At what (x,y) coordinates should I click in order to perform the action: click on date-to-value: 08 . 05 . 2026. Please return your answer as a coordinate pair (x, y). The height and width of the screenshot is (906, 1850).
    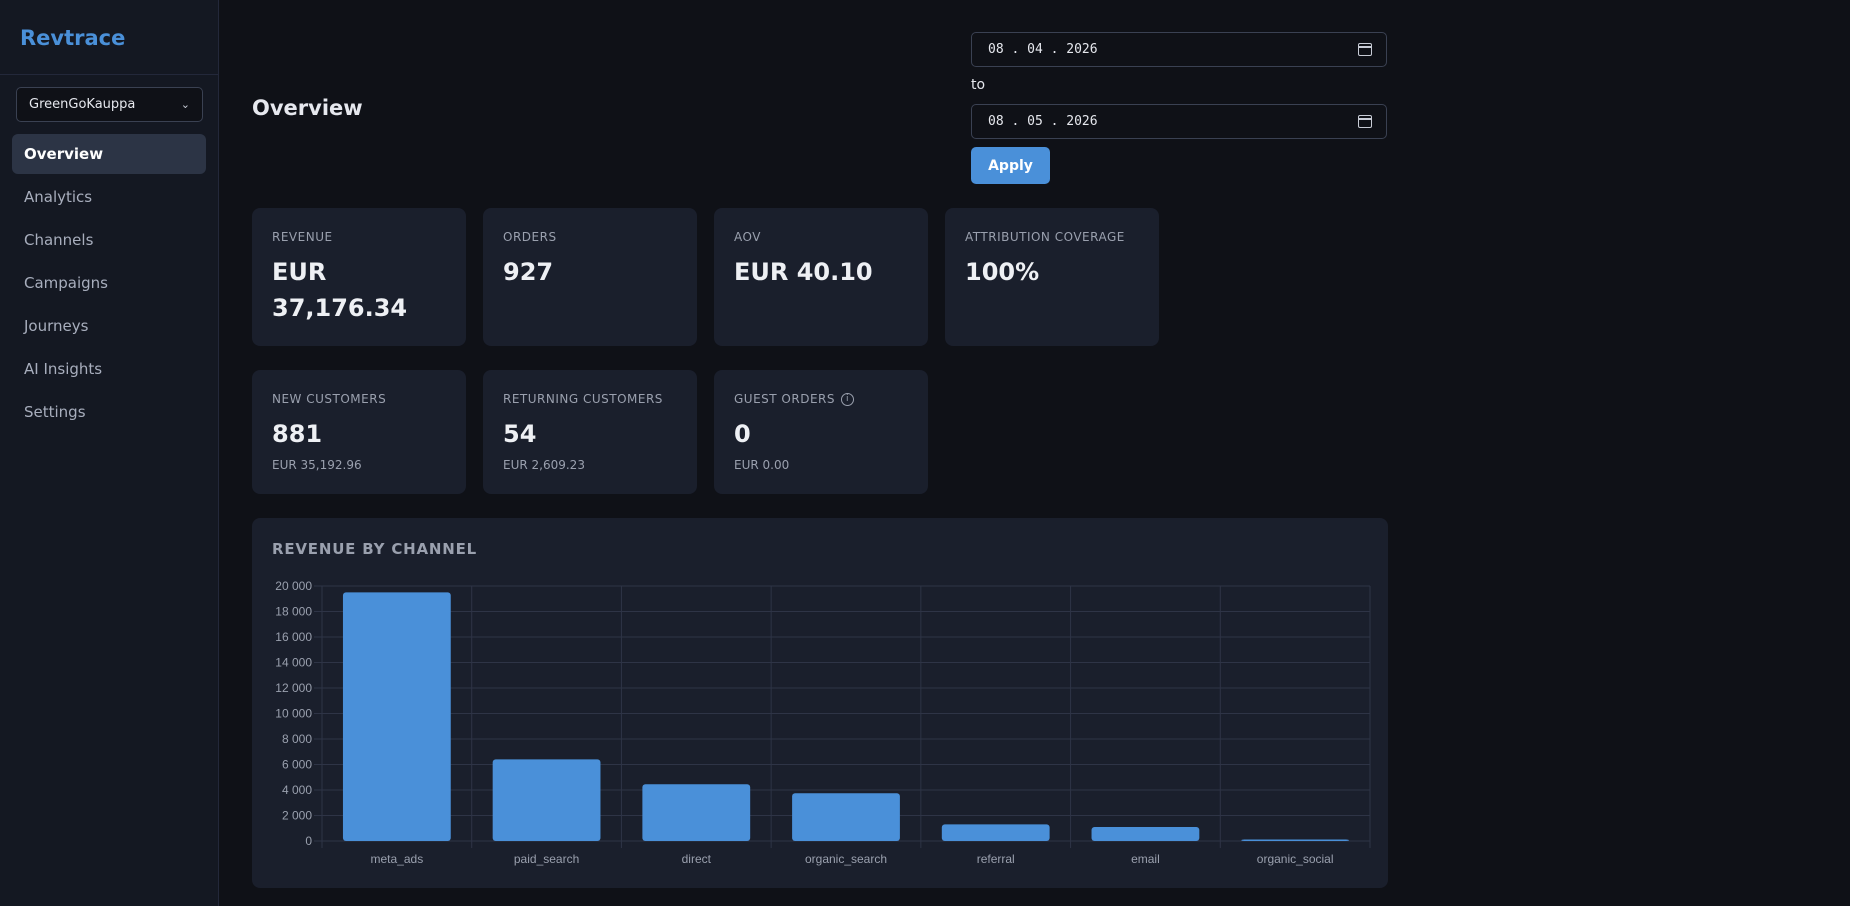
    Looking at the image, I should click on (1043, 121).